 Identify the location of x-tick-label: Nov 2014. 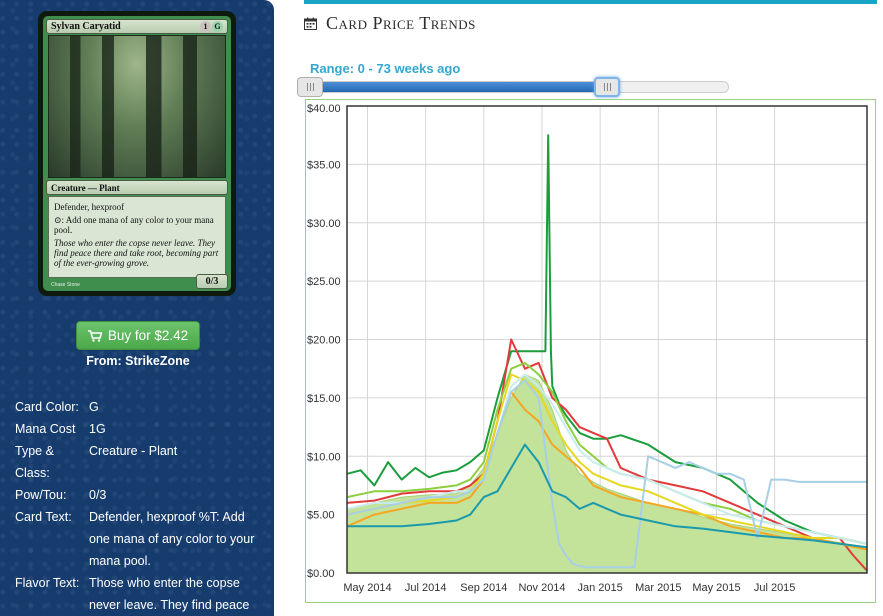
(541, 588).